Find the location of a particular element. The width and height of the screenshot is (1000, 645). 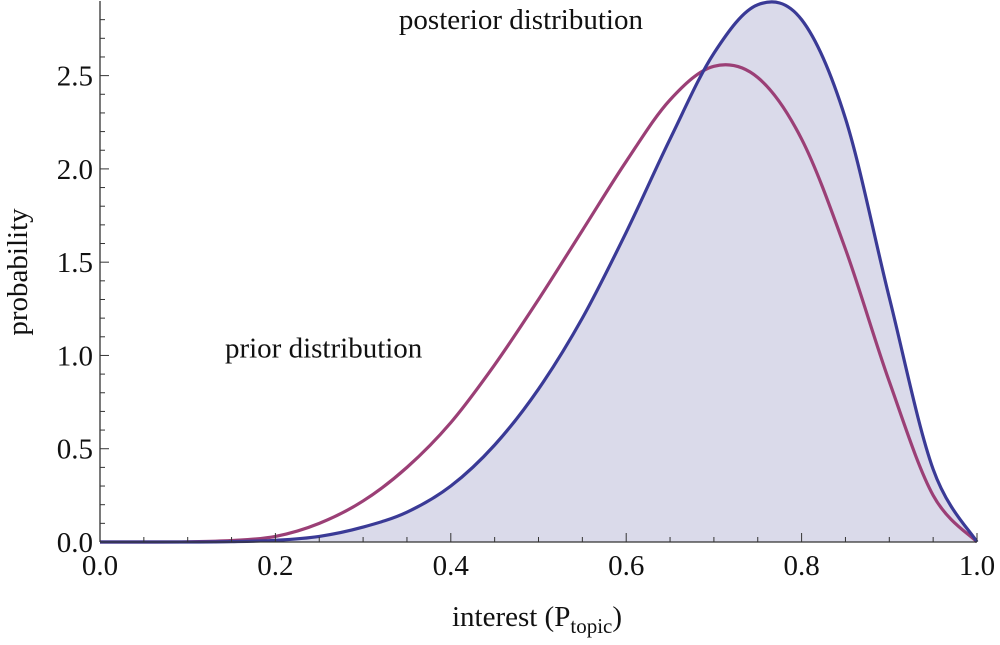

y-tick-label: 2.5 is located at coordinates (75, 77).